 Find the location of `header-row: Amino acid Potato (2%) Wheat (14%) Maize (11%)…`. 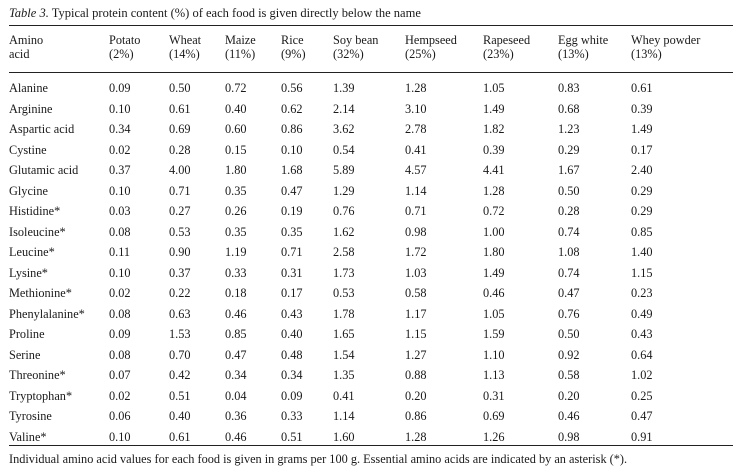

header-row: Amino acid Potato (2%) Wheat (14%) Maize (11%)… is located at coordinates (371, 53).